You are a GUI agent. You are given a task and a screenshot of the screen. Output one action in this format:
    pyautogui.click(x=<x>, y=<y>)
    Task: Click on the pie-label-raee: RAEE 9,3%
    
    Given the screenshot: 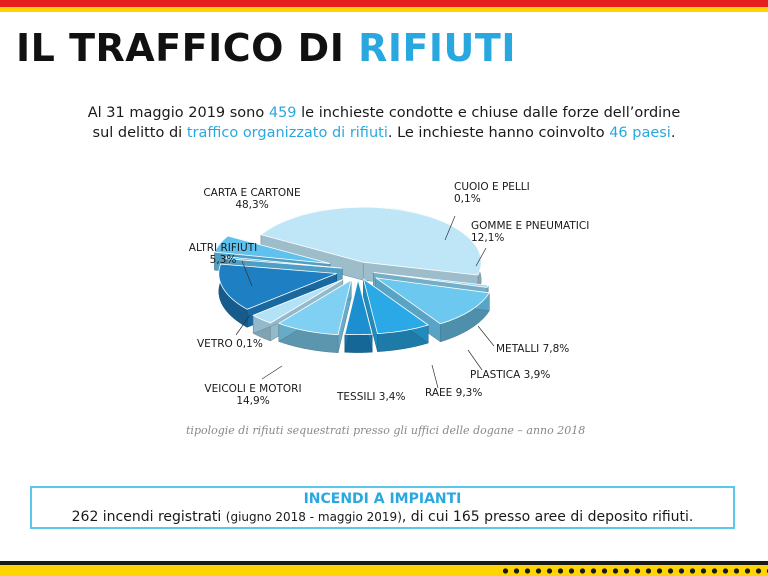 What is the action you would take?
    pyautogui.click(x=453, y=393)
    